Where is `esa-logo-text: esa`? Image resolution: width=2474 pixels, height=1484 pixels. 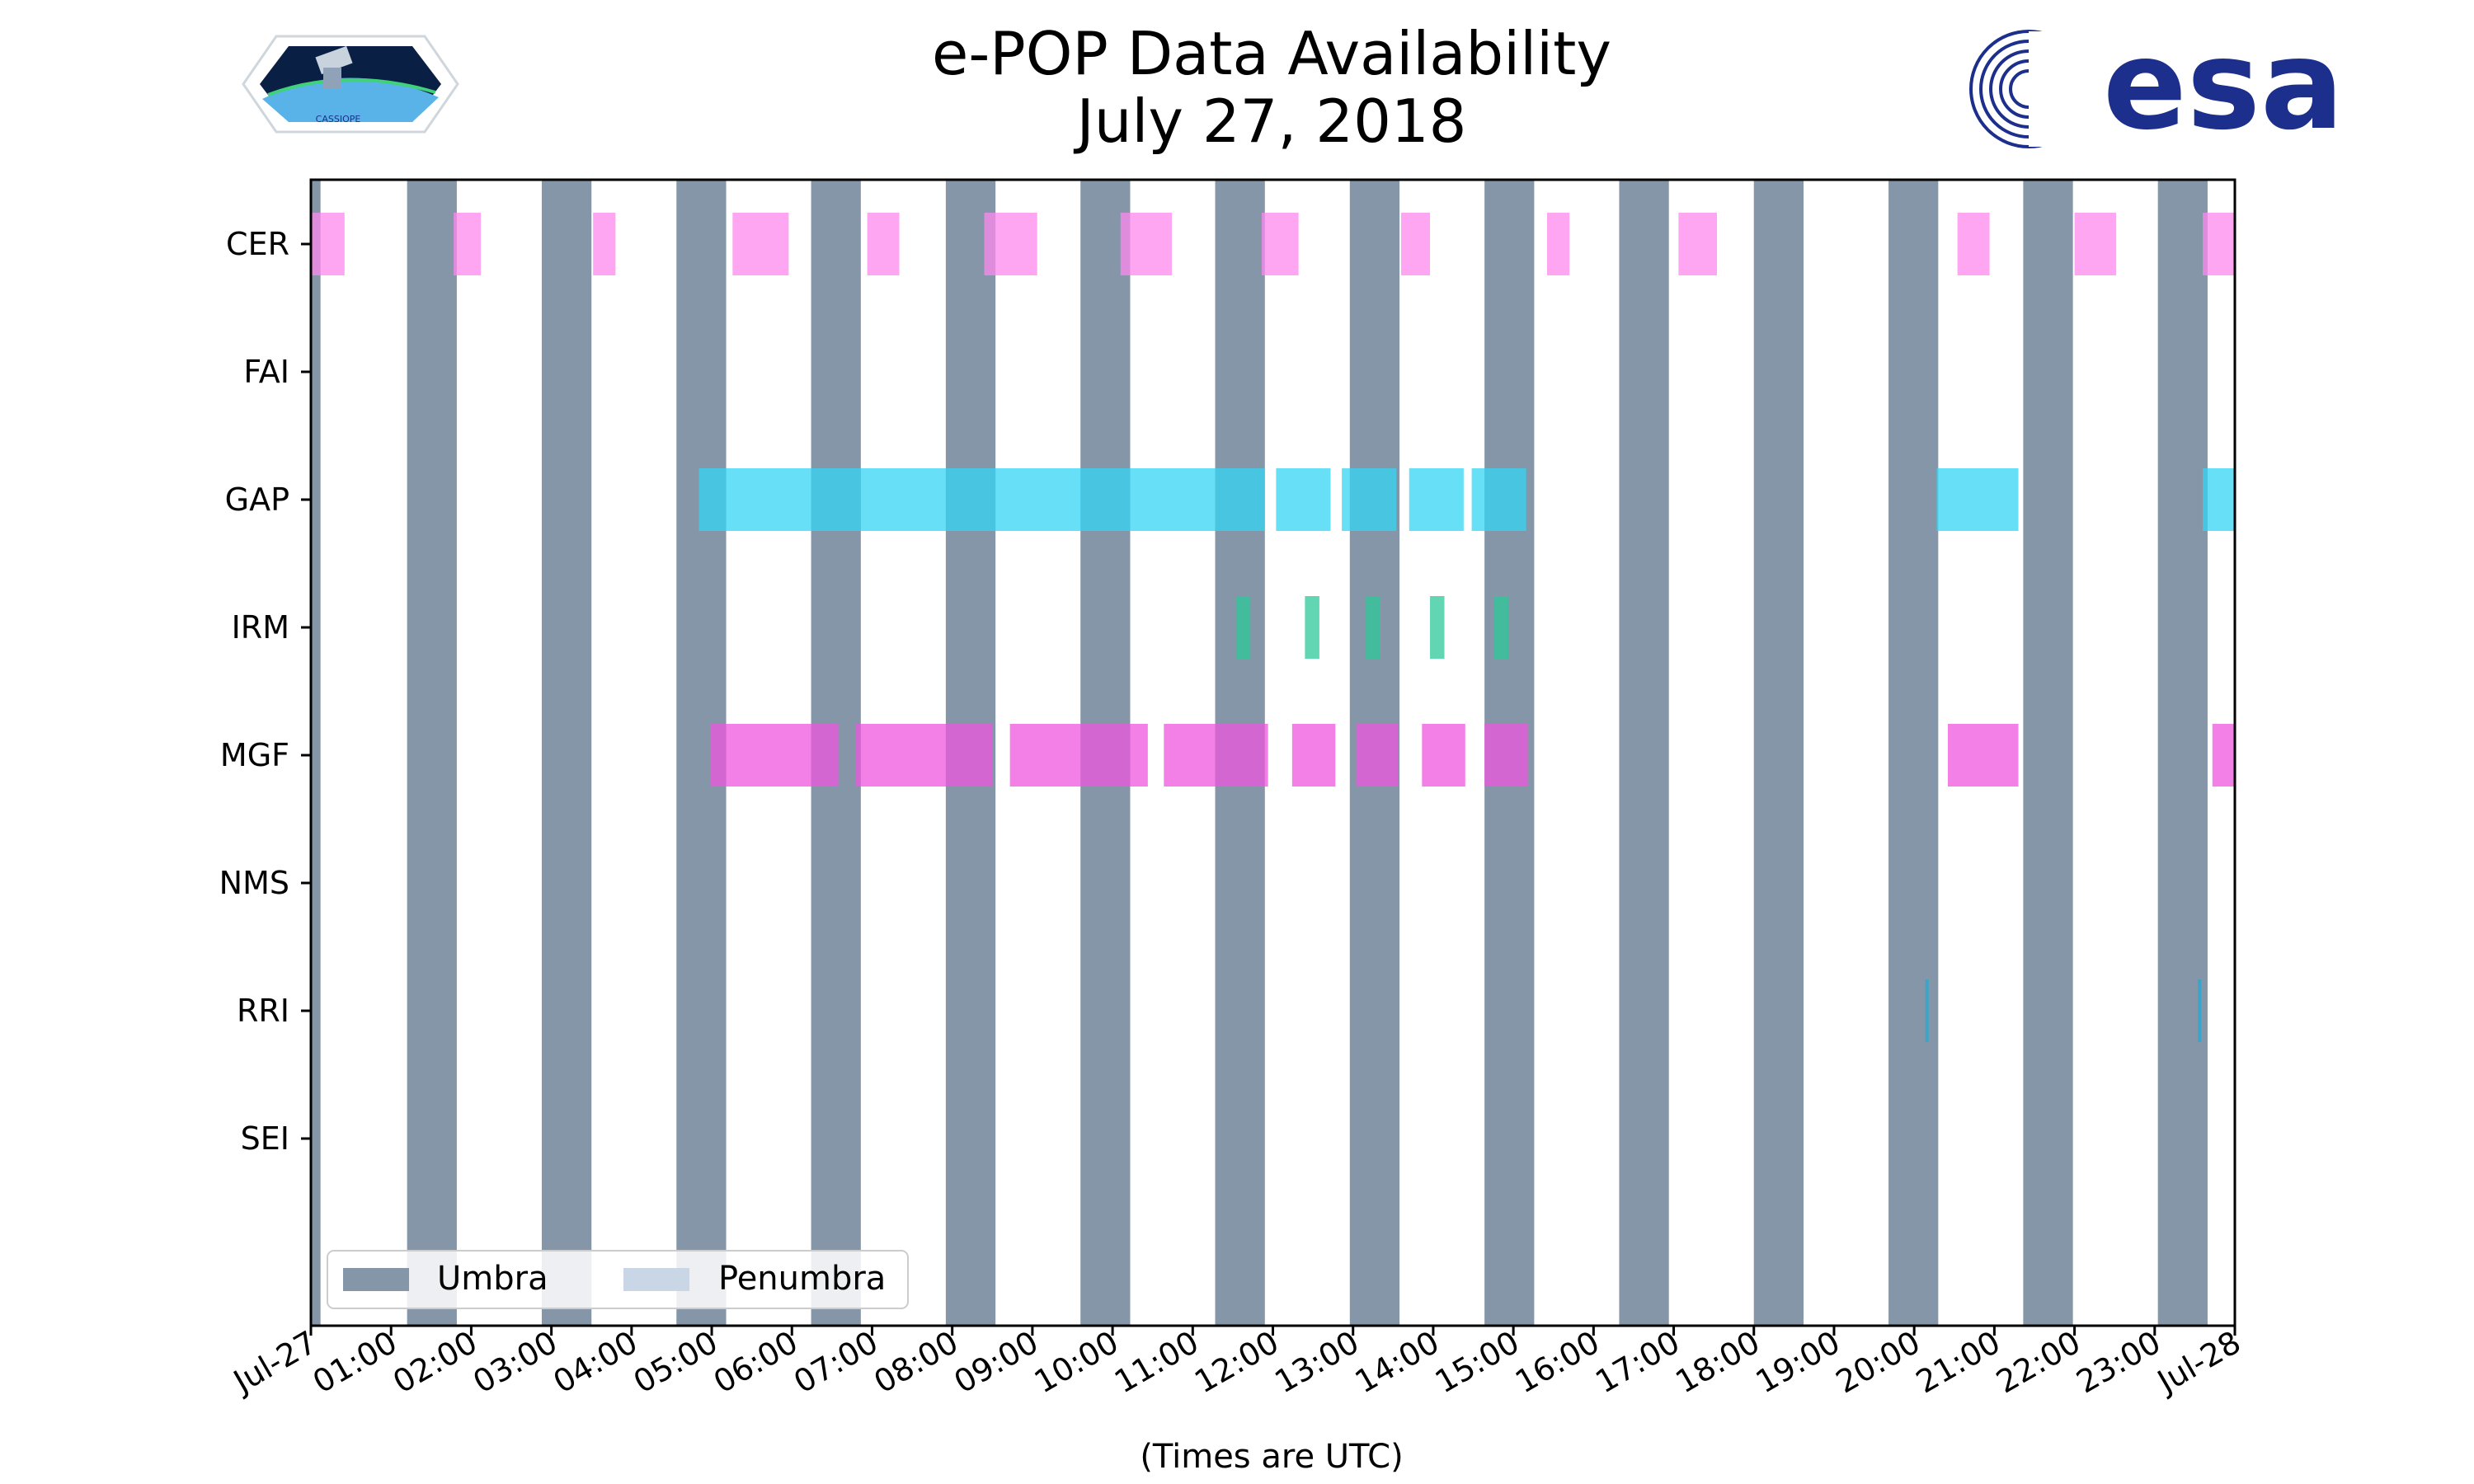
esa-logo-text: esa is located at coordinates (2223, 85).